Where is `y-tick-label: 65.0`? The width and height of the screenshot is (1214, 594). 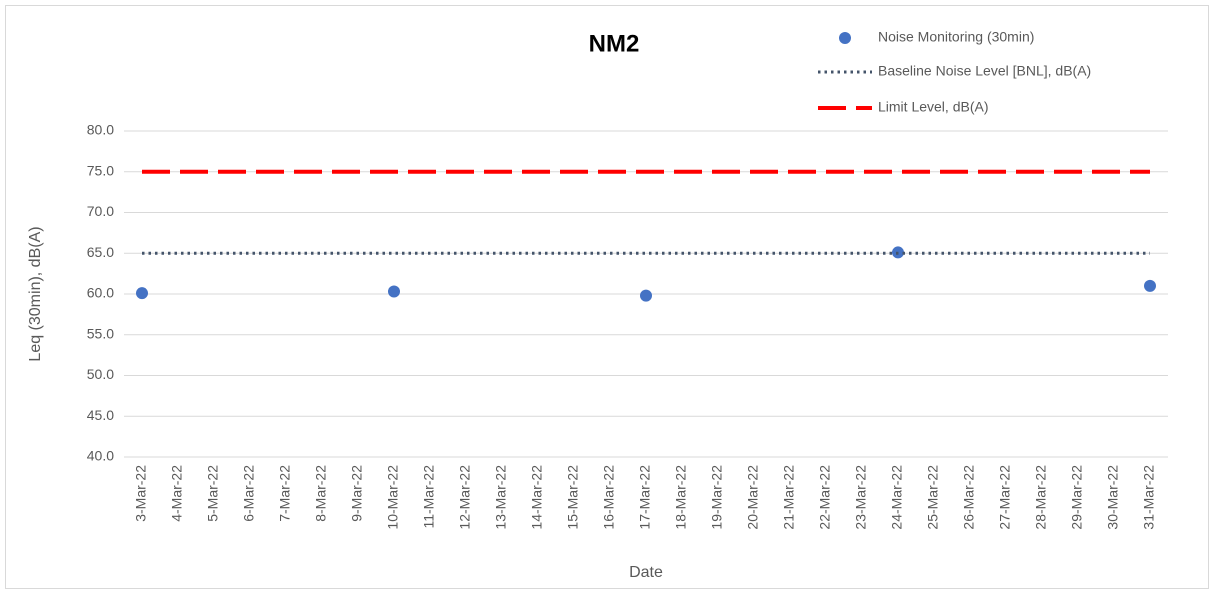
y-tick-label: 65.0 is located at coordinates (100, 252).